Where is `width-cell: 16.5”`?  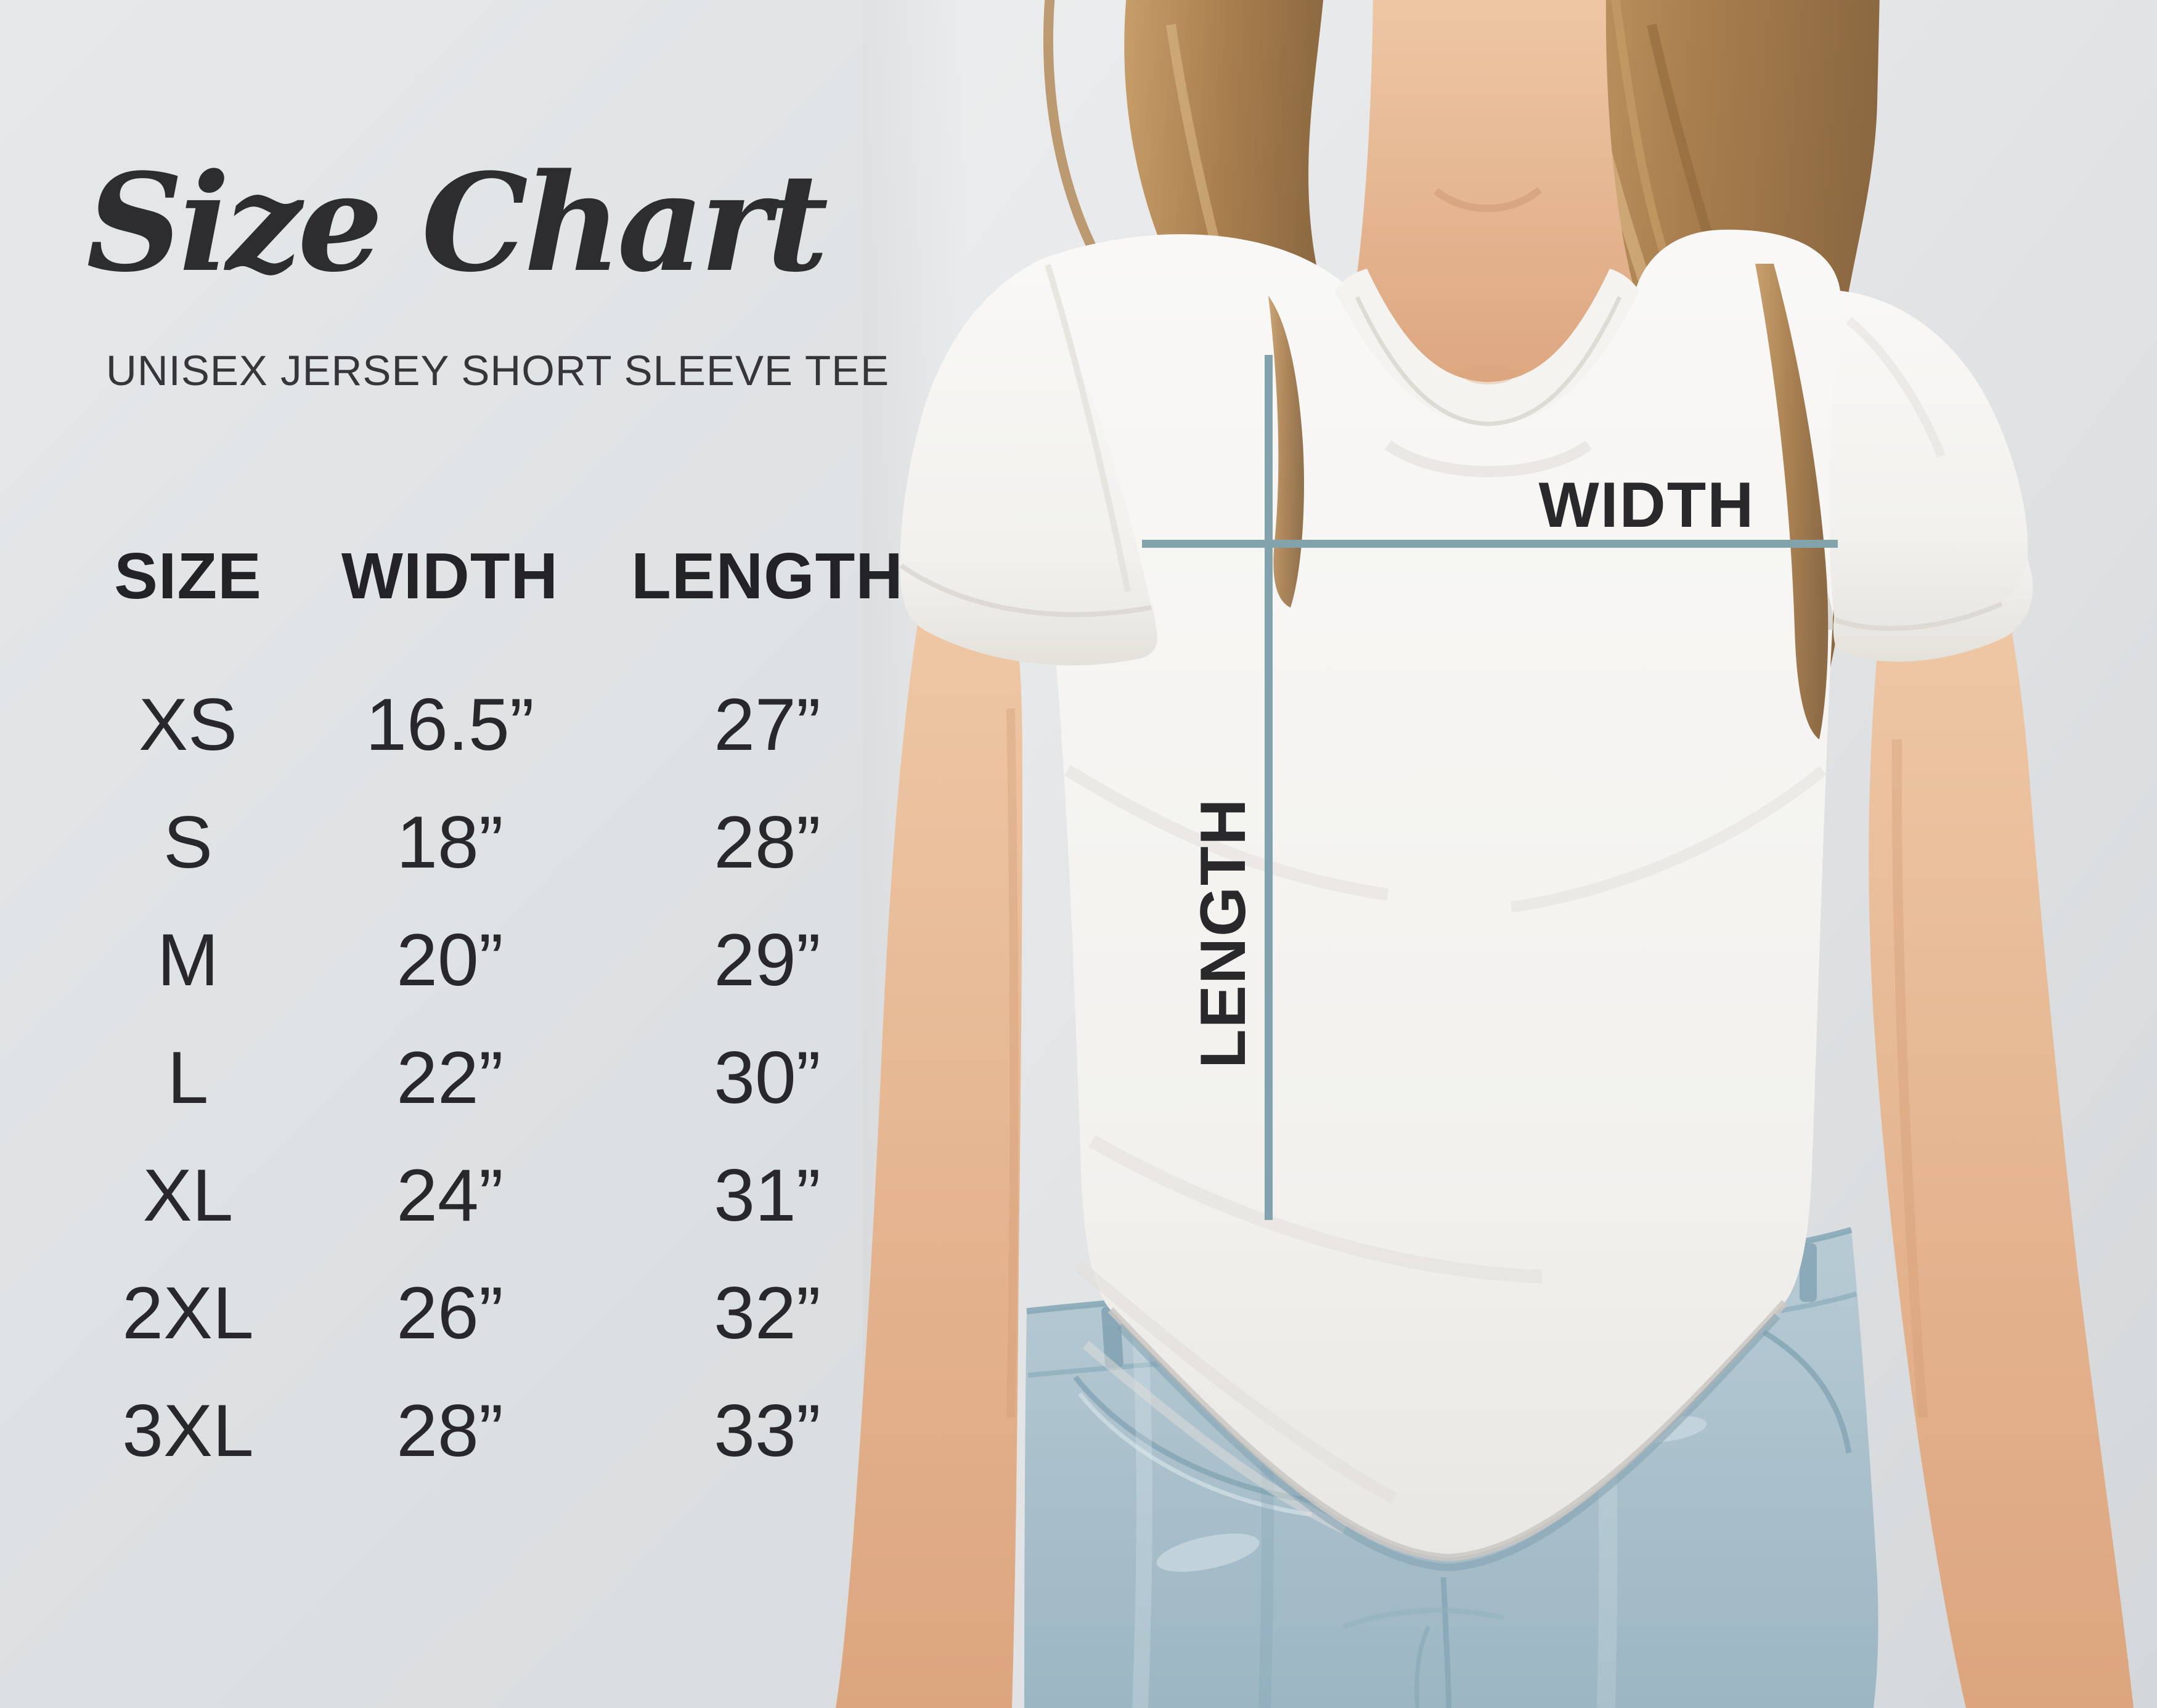
width-cell: 16.5” is located at coordinates (450, 724).